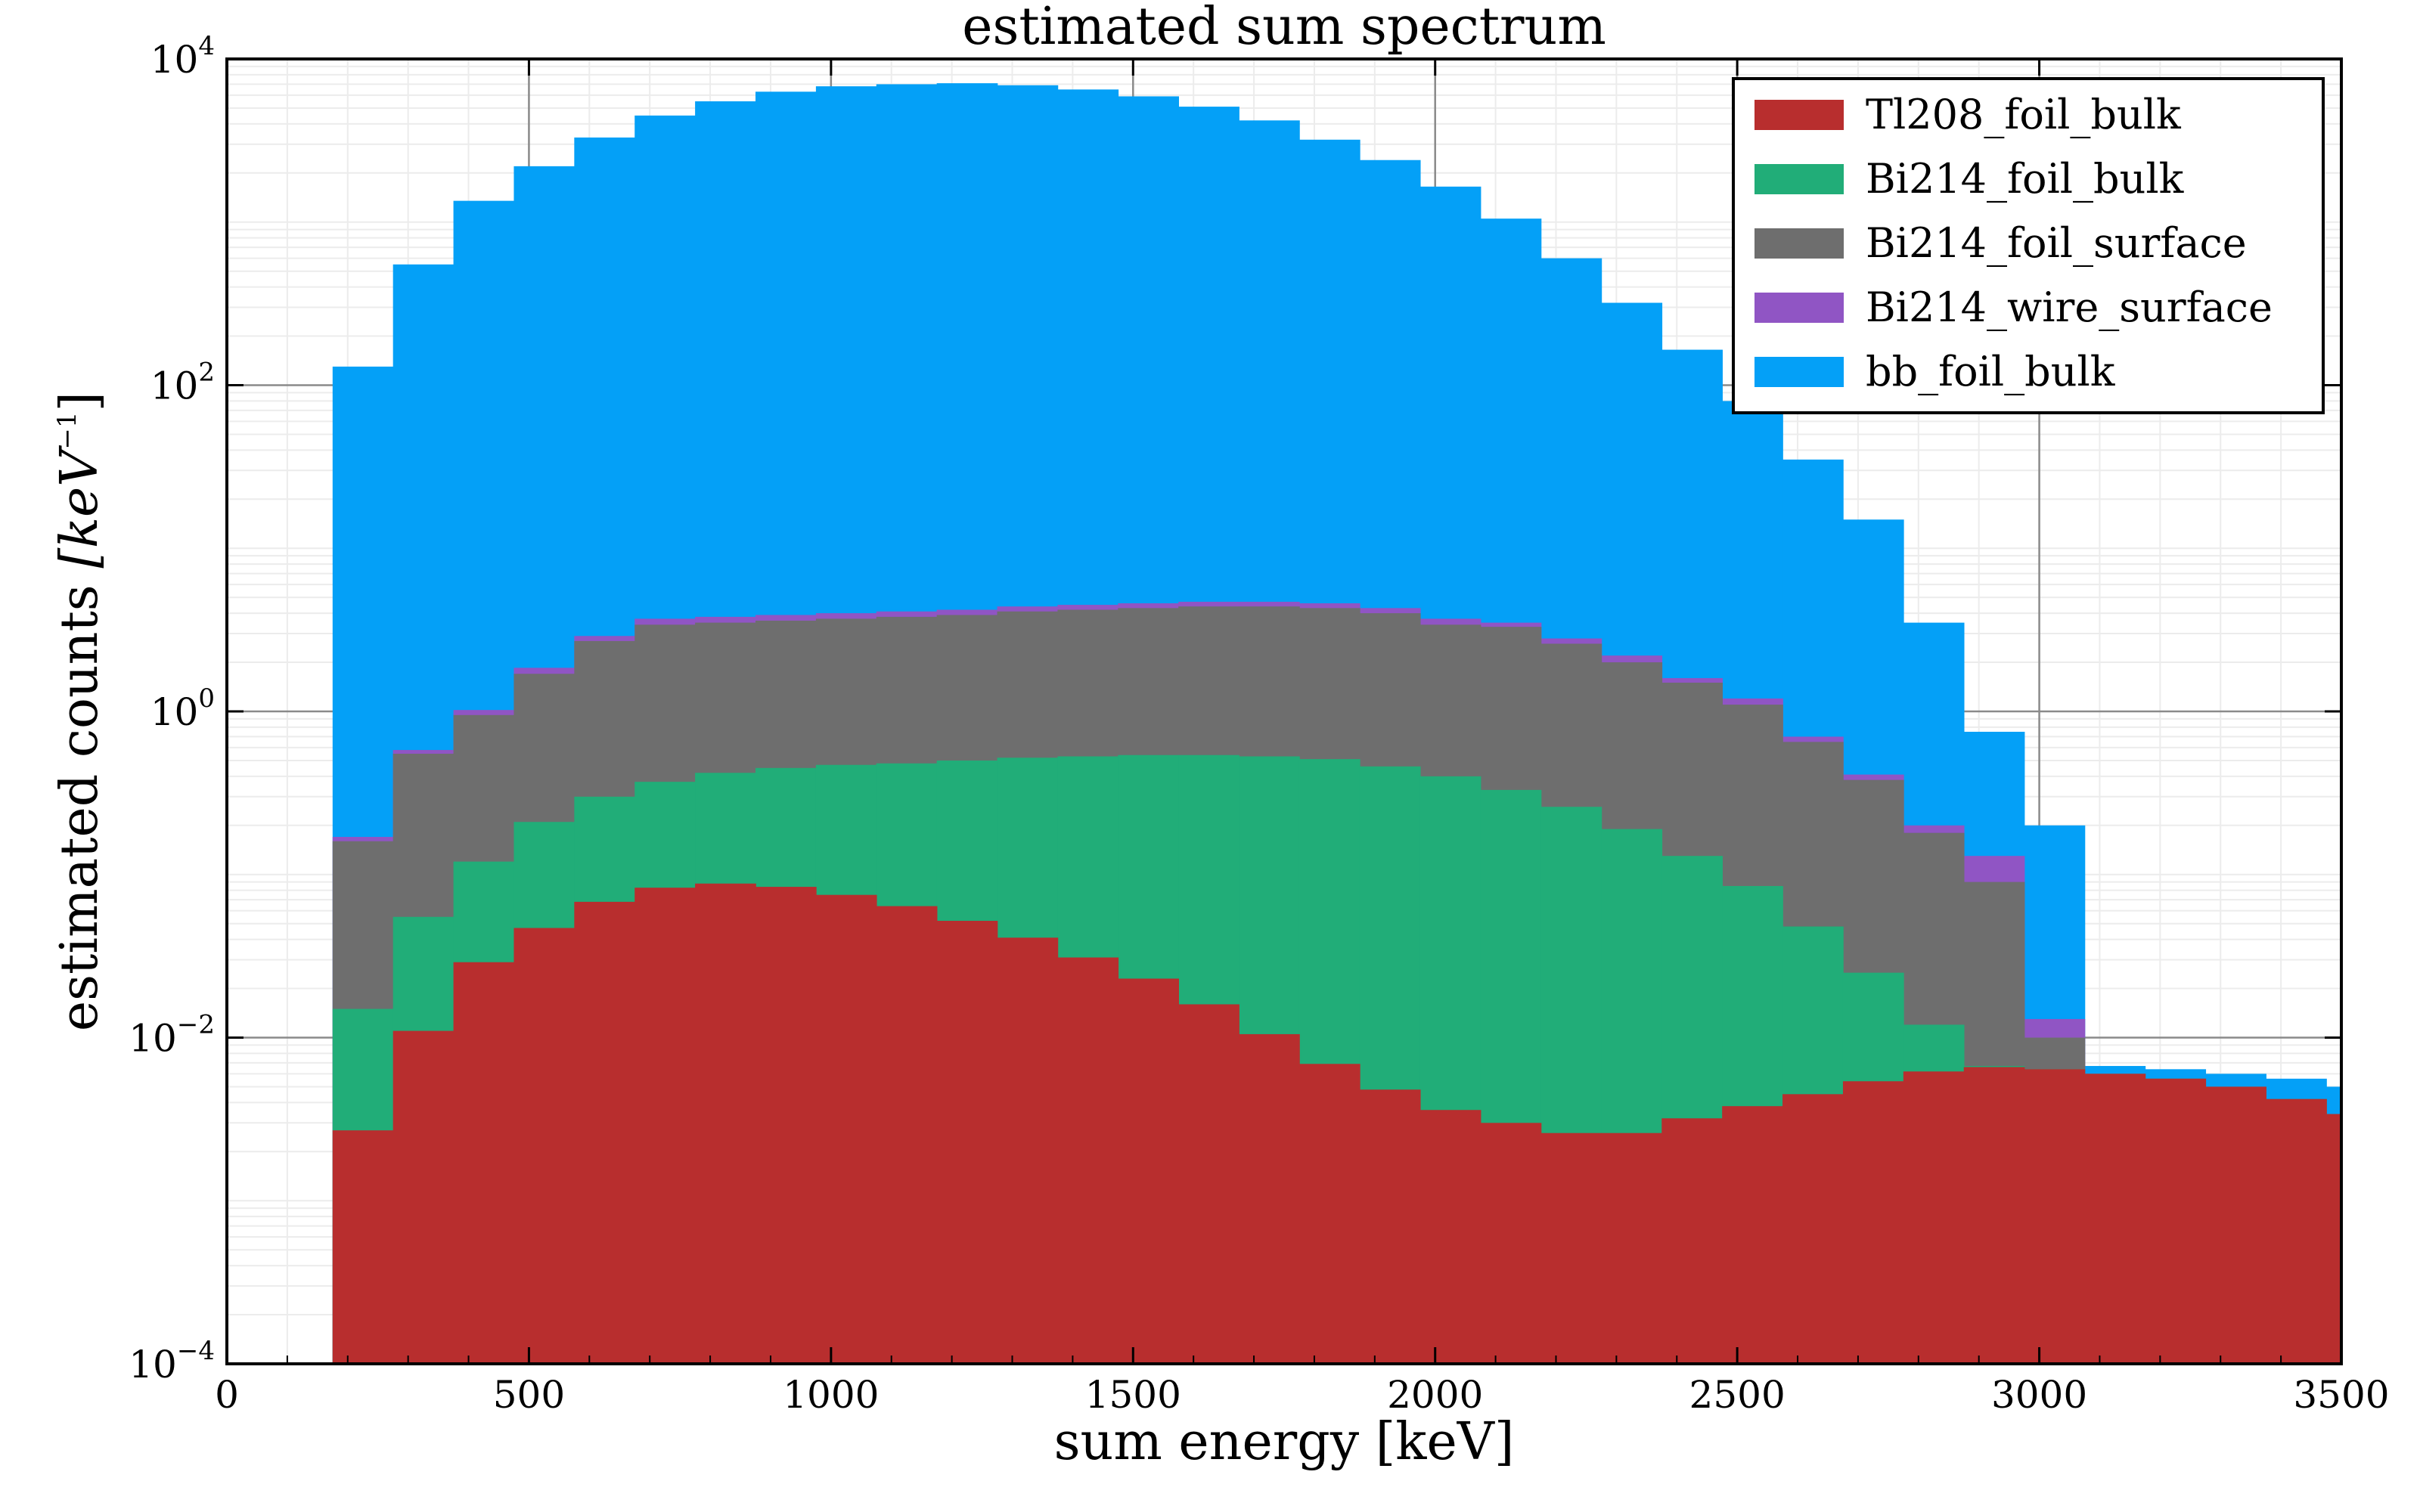 The image size is (2420, 1512). Describe the element at coordinates (2056, 243) in the screenshot. I see `legend-label: Bi214_foil_surface` at that location.